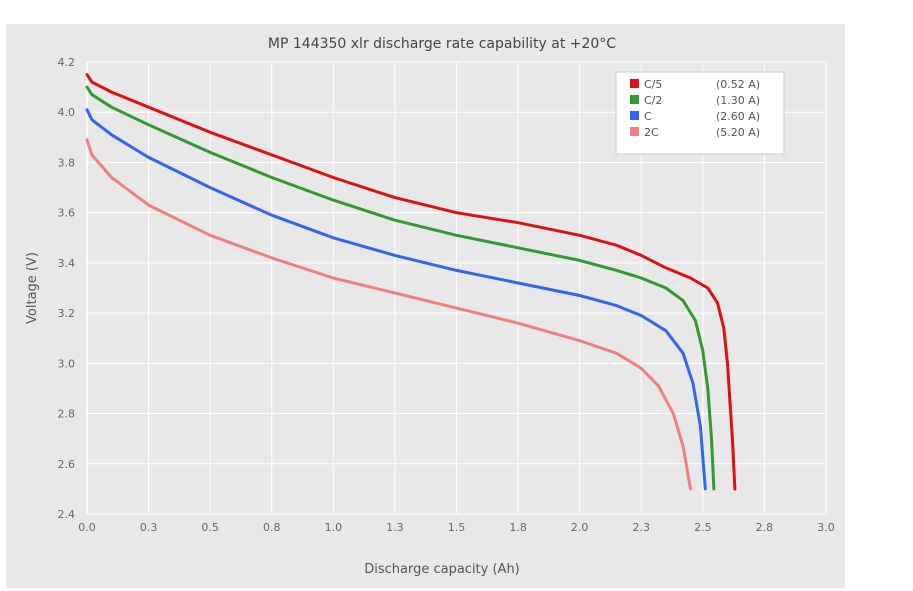 The width and height of the screenshot is (913, 591). I want to click on x-tick-label: 3.0, so click(826, 527).